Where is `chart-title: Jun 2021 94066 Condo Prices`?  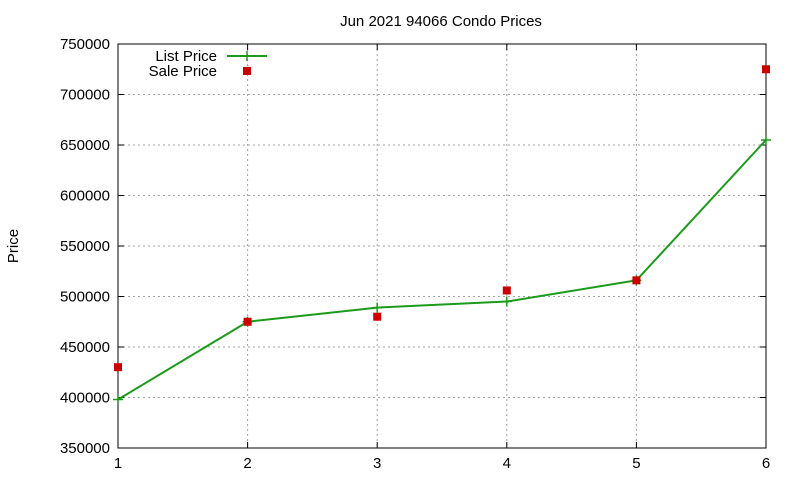
chart-title: Jun 2021 94066 Condo Prices is located at coordinates (441, 21).